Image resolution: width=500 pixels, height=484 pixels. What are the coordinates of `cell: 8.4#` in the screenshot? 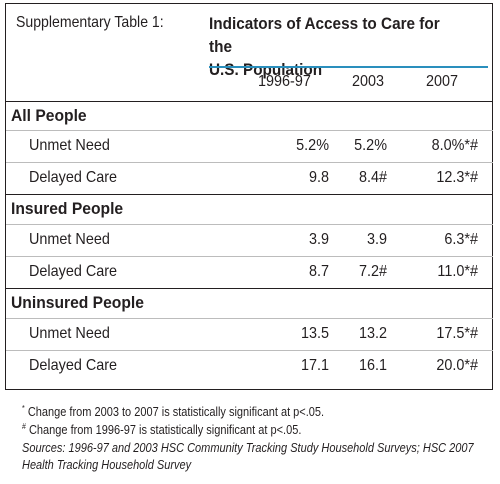 It's located at (372, 177).